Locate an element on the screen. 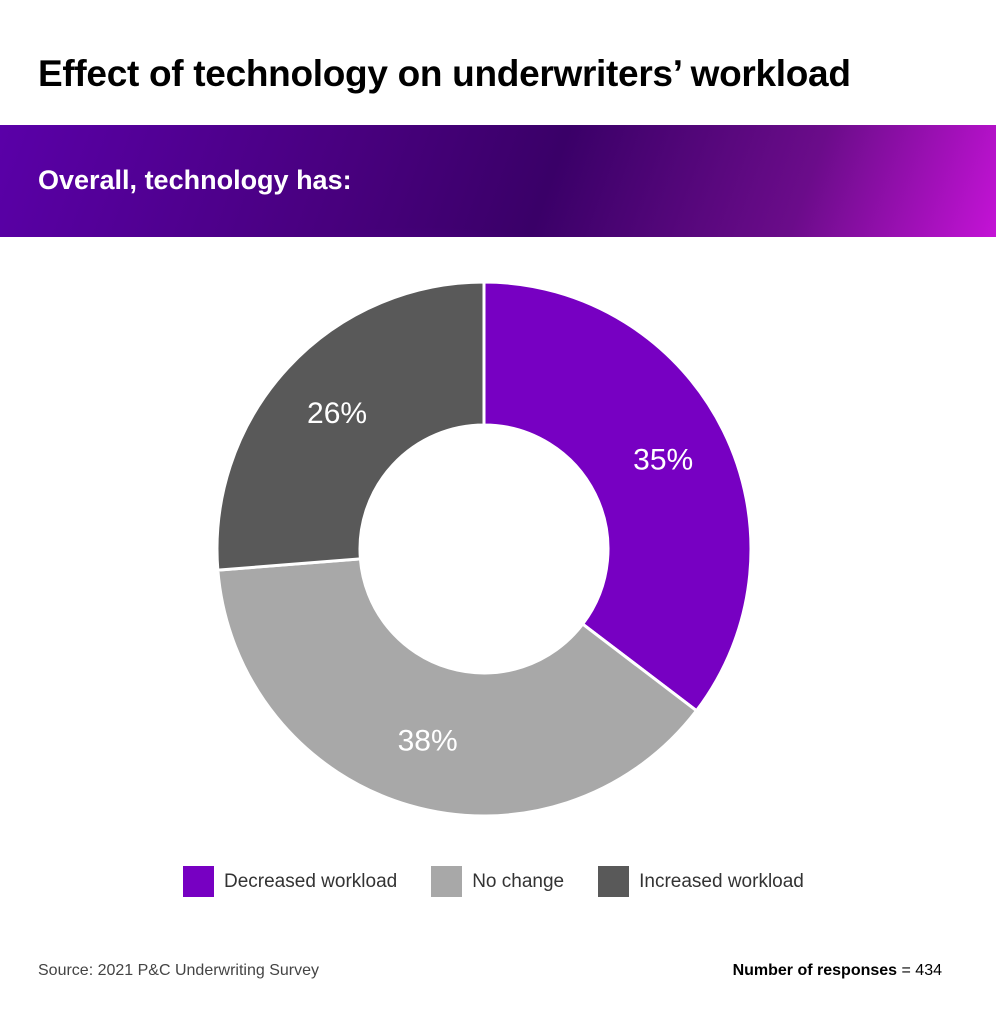  legend-swatch-no-change is located at coordinates (447, 881).